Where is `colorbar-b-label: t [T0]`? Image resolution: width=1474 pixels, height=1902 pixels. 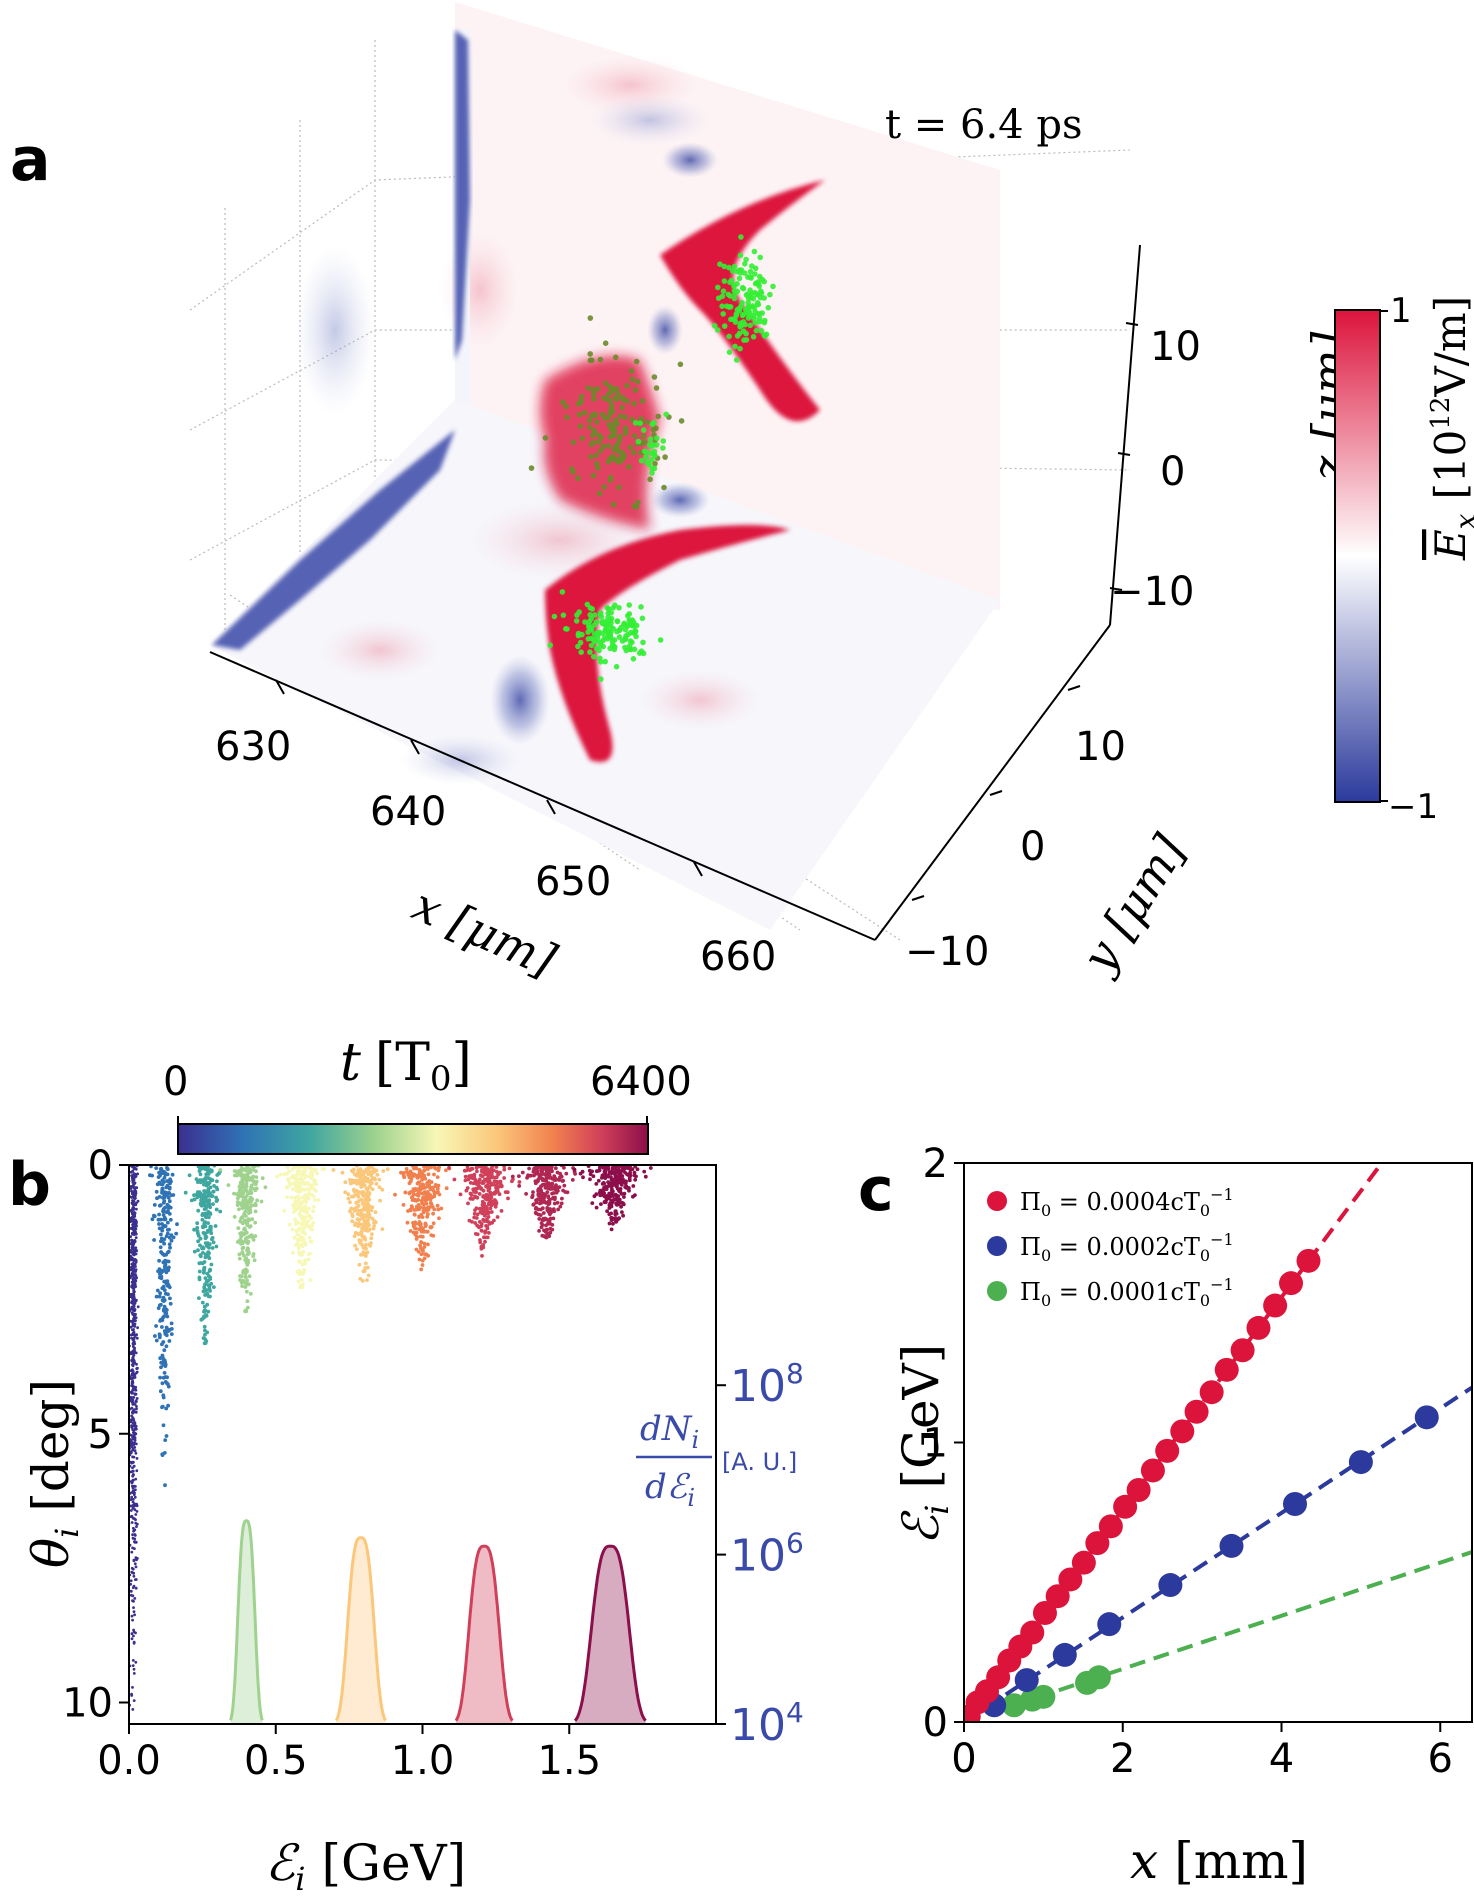
colorbar-b-label: t [T0] is located at coordinates (406, 1066).